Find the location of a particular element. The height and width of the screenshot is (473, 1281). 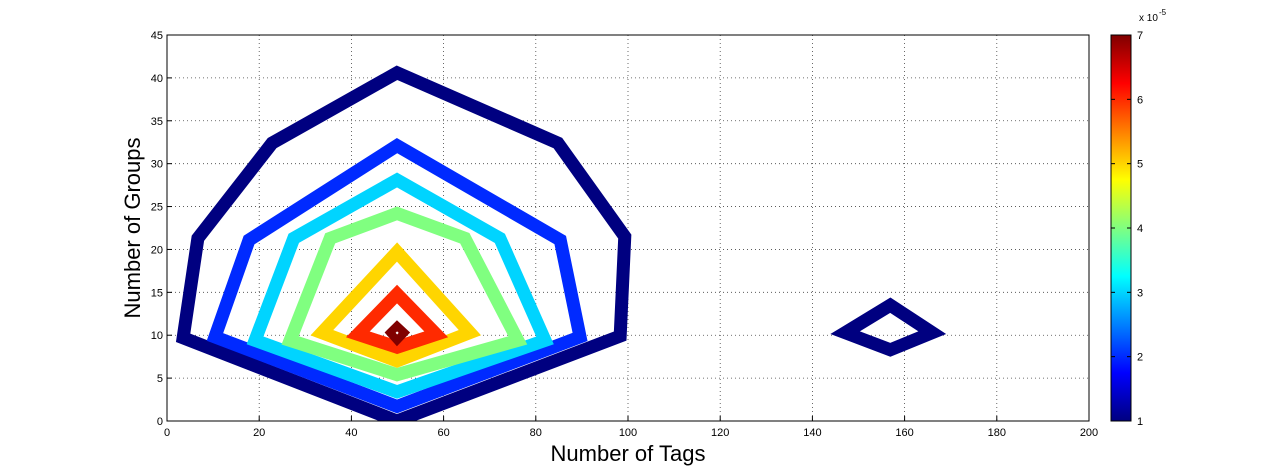

x-axis-label: Number of Tags is located at coordinates (628, 453).